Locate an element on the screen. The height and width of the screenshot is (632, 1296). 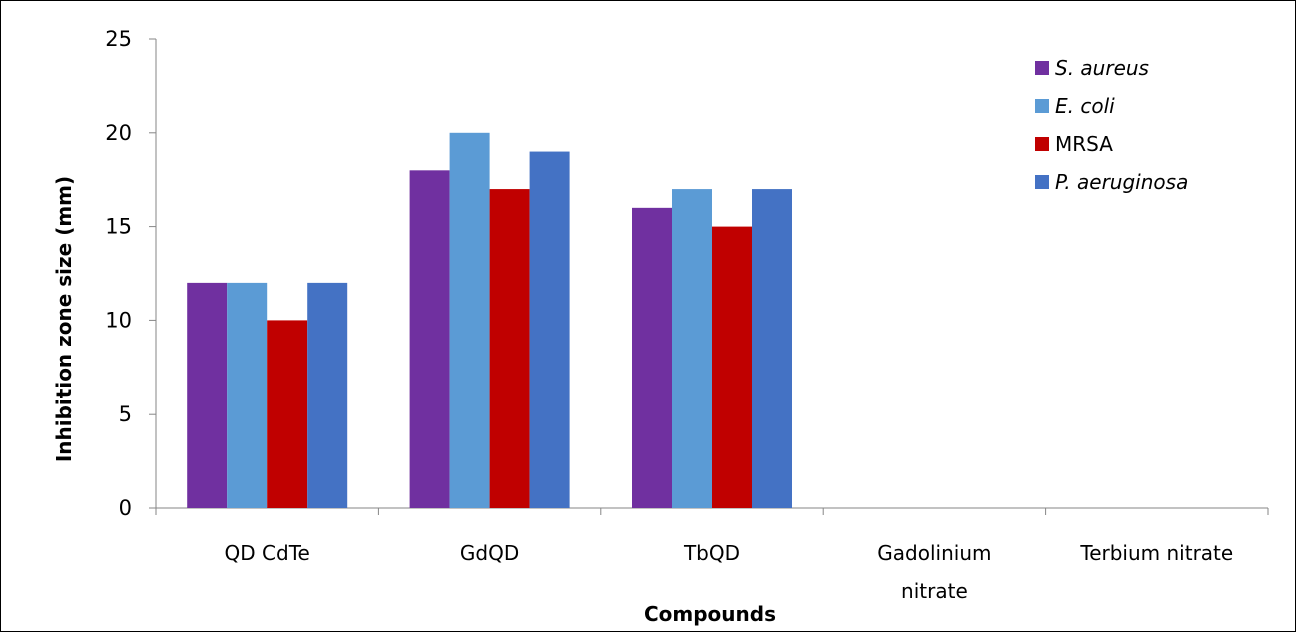
y-axis: 0 5 10 15 20 25 is located at coordinates (131, 273).